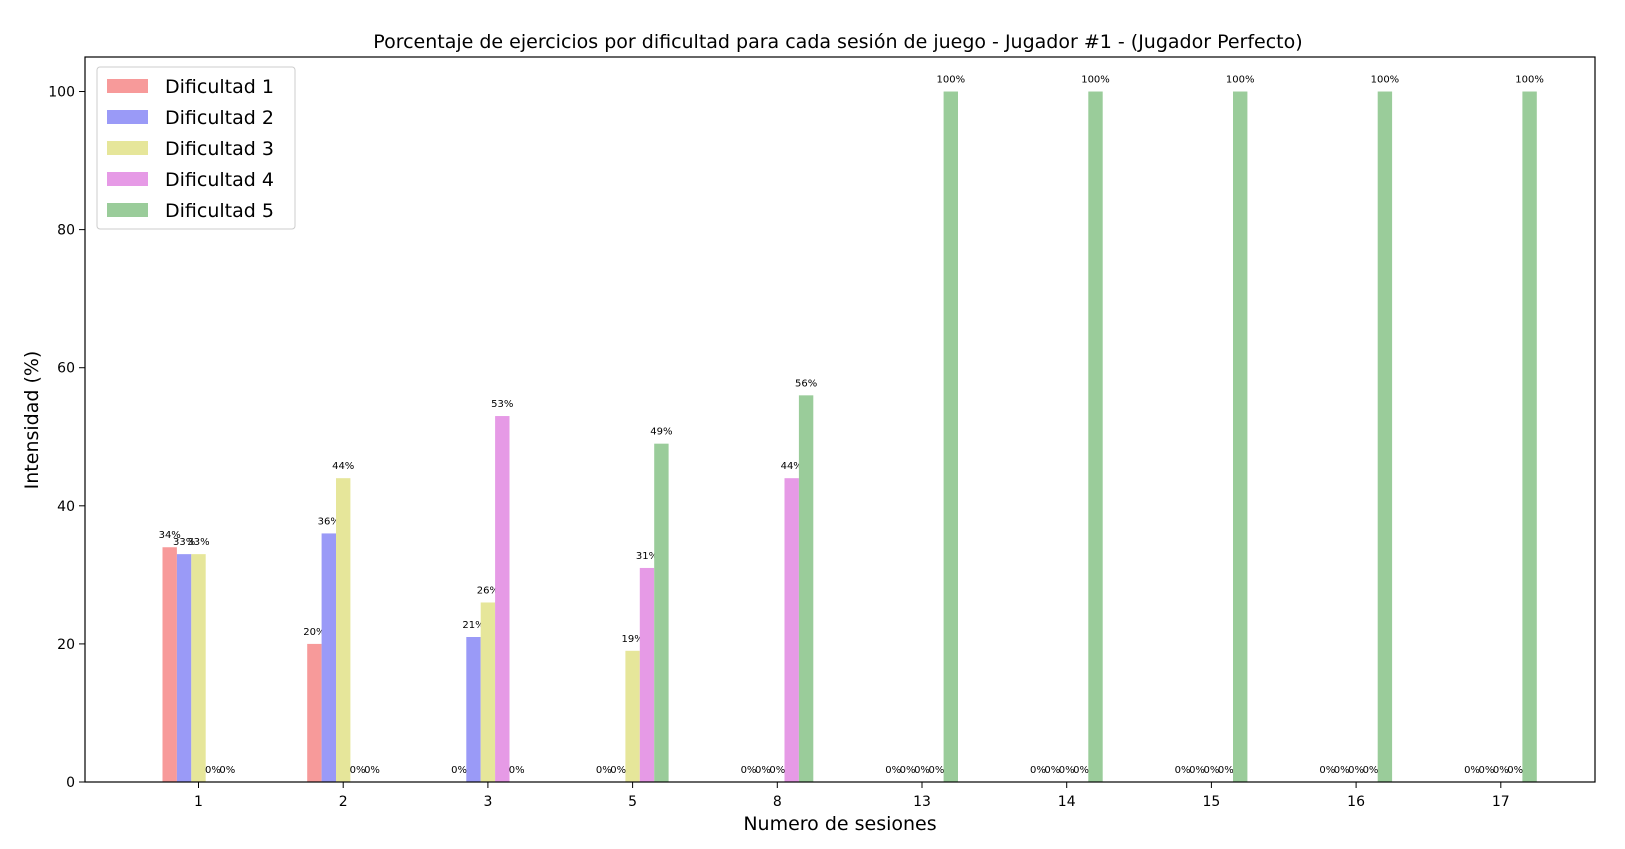  Describe the element at coordinates (487, 802) in the screenshot. I see `x-tick-label: 3` at that location.